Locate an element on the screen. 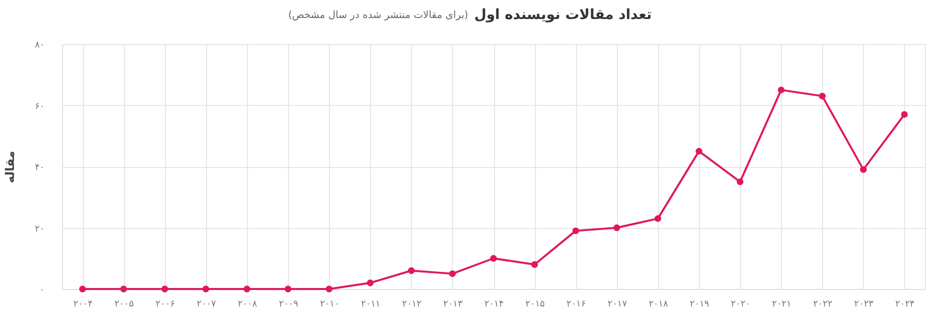 The height and width of the screenshot is (326, 940). y-tick-label: ۸۰ is located at coordinates (39, 45).